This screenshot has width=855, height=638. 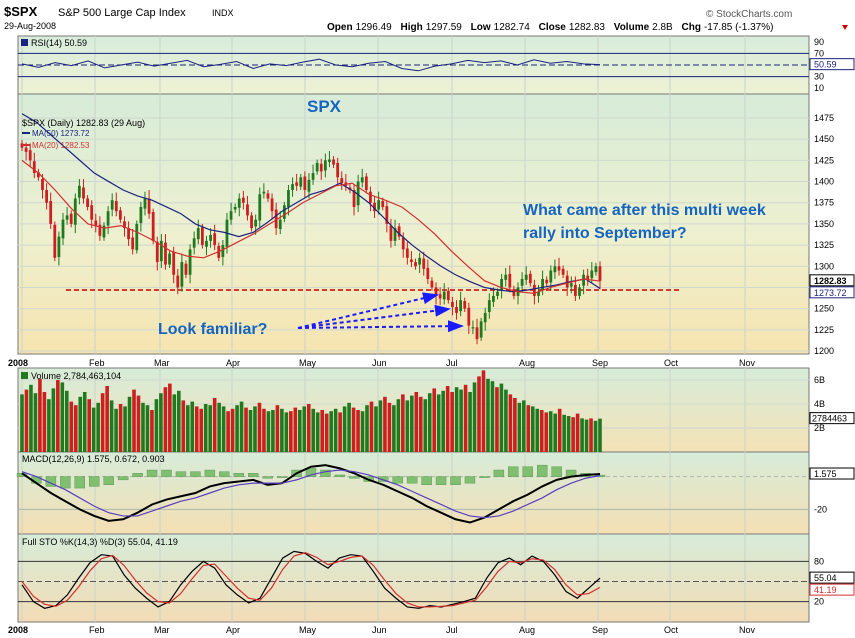 What do you see at coordinates (830, 293) in the screenshot?
I see `ma50-last-value: 1273.72` at bounding box center [830, 293].